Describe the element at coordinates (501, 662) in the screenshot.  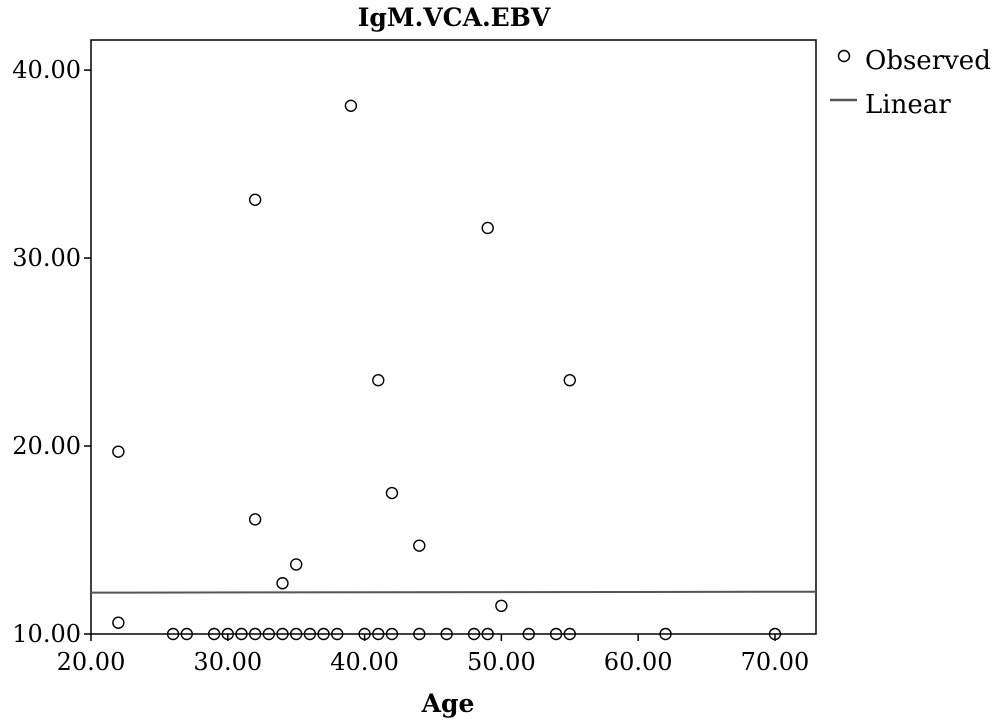
I see `x-tick-label: 50.00` at that location.